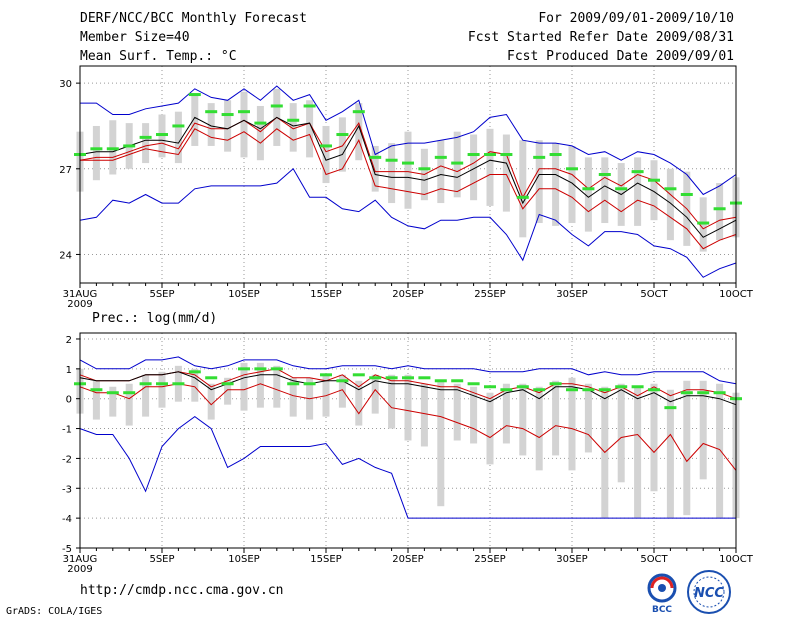 This screenshot has width=800, height=618. I want to click on chart-title: DERF/NCC/BCC Monthly Forecast, so click(193, 18).